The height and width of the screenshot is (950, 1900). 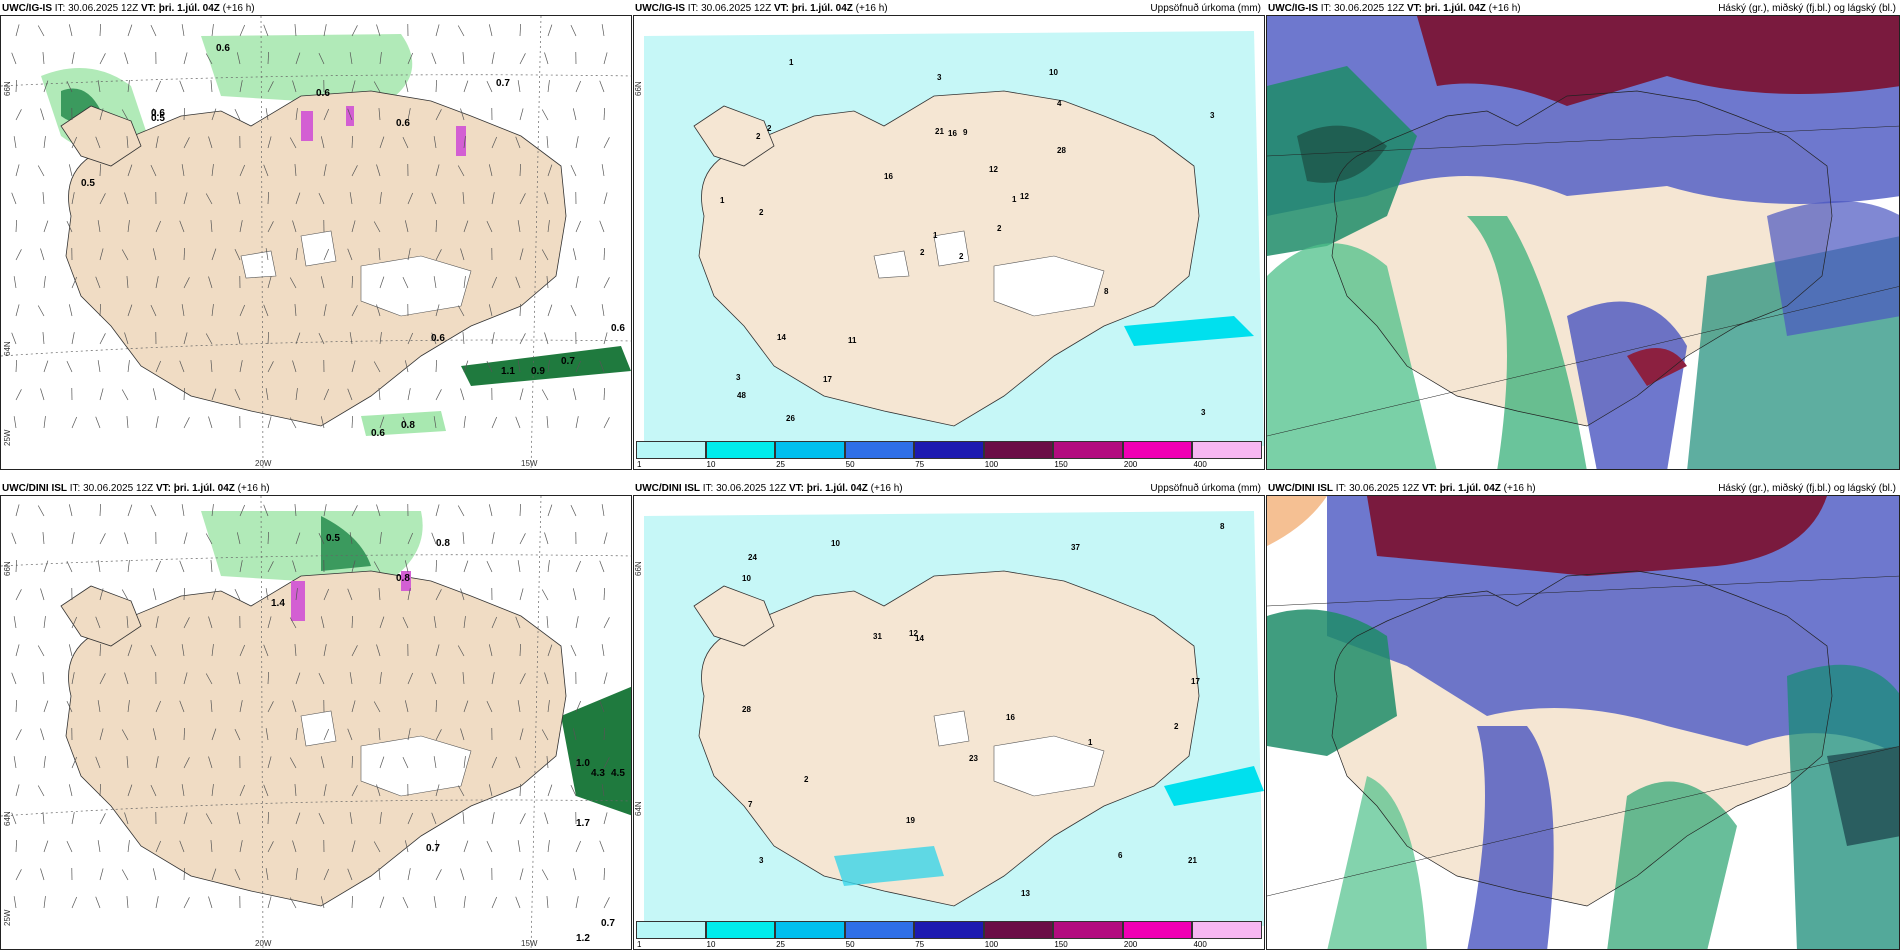 I want to click on precip-value: 48, so click(x=741, y=395).